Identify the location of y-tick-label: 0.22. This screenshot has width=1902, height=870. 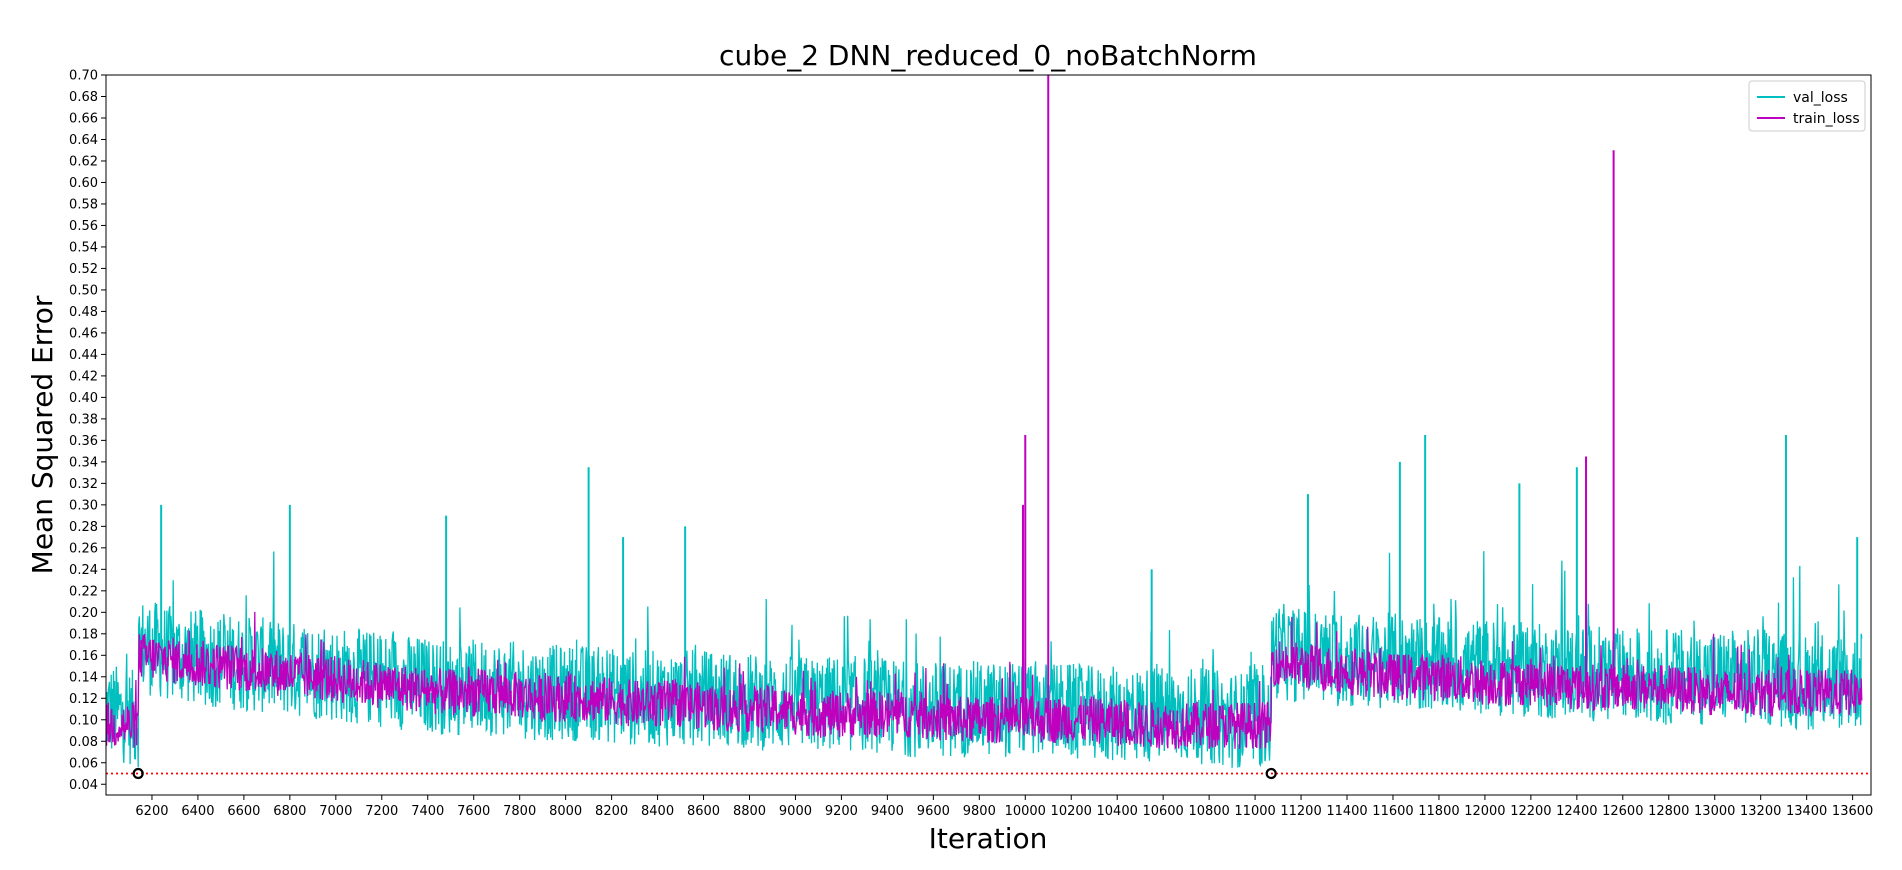
(83, 591).